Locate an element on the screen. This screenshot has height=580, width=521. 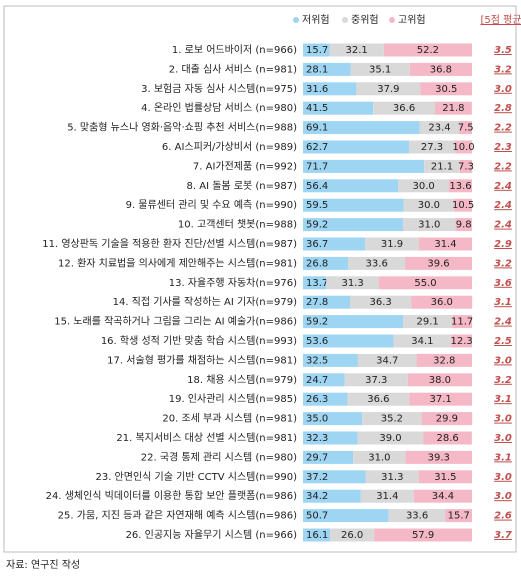
value-label: 10.5 is located at coordinates (463, 205).